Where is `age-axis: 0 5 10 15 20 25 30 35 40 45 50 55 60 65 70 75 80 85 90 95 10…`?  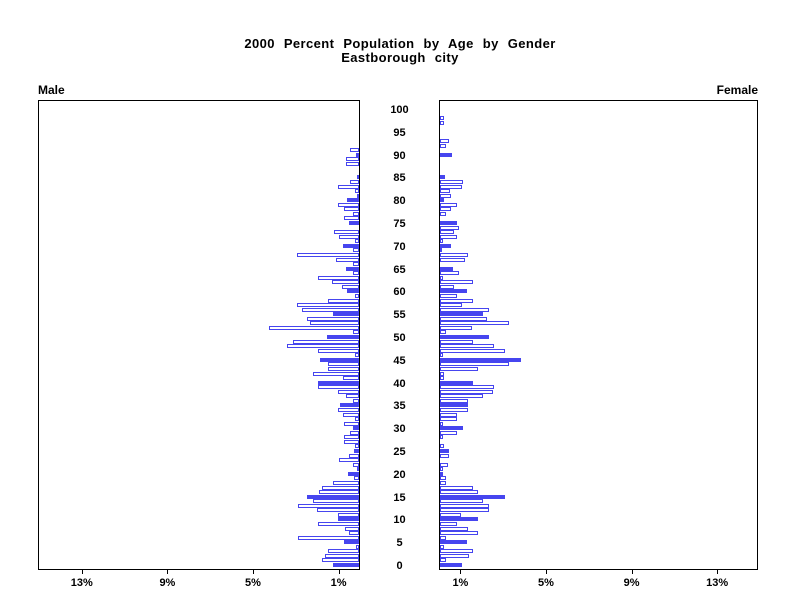 age-axis: 0 5 10 15 20 25 30 35 40 45 50 55 60 65 70 75 80 85 90 95 10… is located at coordinates (399, 336).